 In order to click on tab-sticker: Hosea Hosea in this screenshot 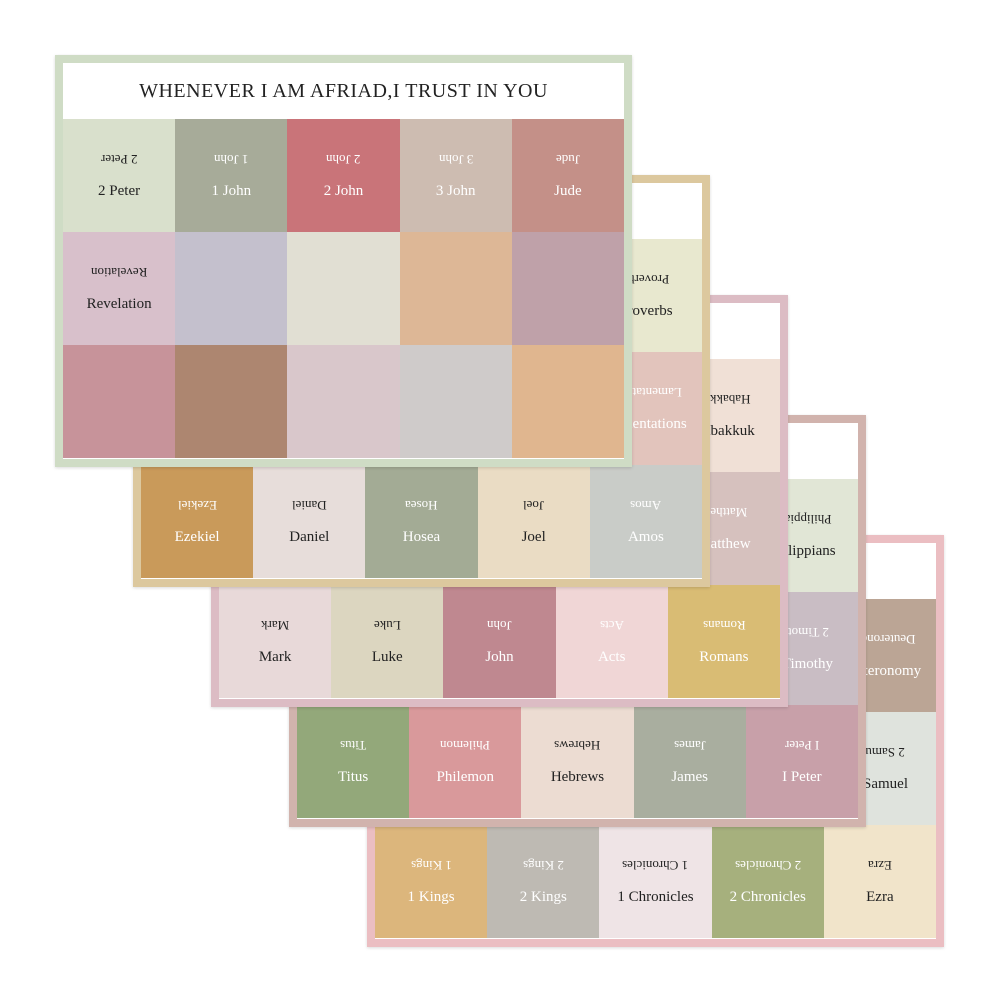, I will do `click(421, 521)`.